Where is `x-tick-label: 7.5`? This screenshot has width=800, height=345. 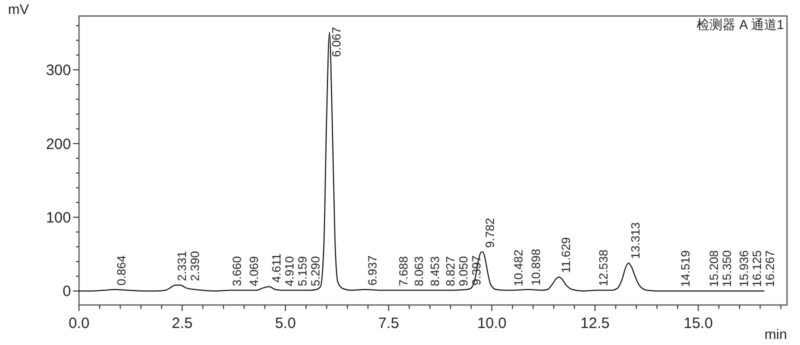 x-tick-label: 7.5 is located at coordinates (389, 323).